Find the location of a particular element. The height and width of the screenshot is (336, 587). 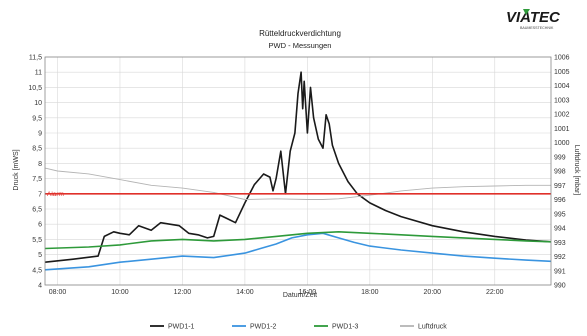

y-tick-label: 10,5 is located at coordinates (35, 88).